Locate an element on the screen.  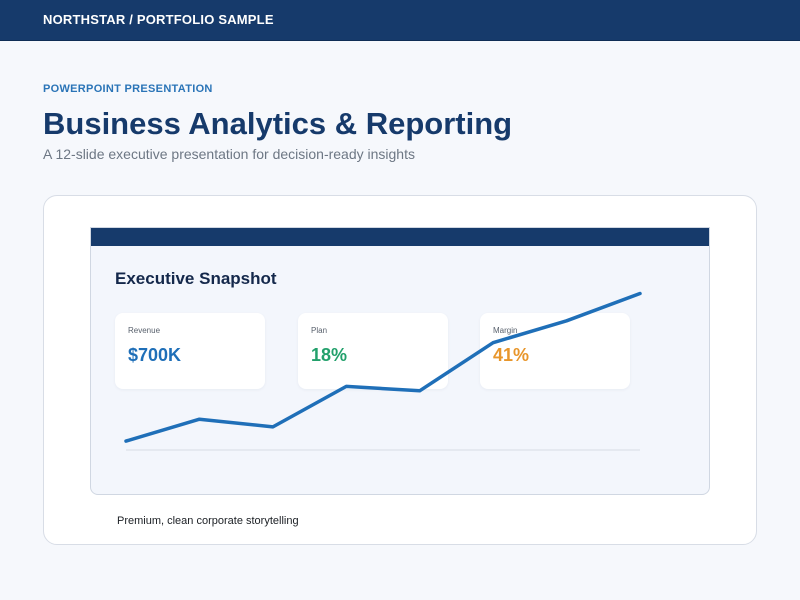
kpi-label: Margin is located at coordinates (505, 330).